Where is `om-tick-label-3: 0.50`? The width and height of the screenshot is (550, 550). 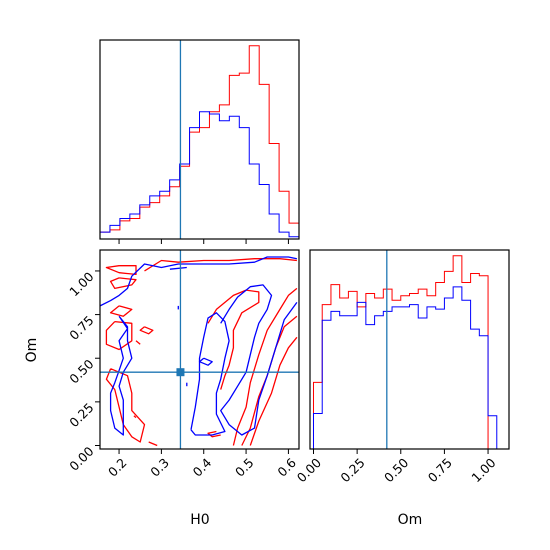 om-tick-label-3: 0.50 is located at coordinates (396, 470).